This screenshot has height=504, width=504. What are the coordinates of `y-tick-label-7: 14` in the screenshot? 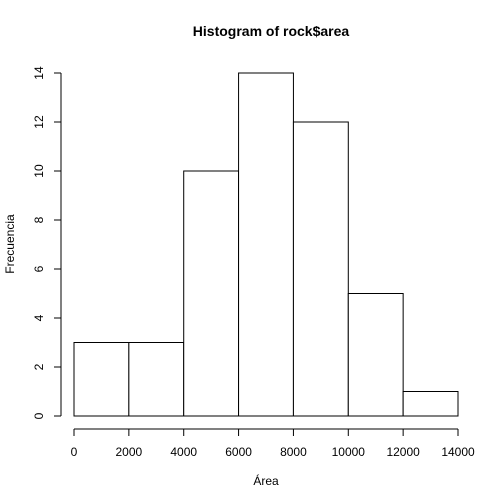 It's located at (39, 73).